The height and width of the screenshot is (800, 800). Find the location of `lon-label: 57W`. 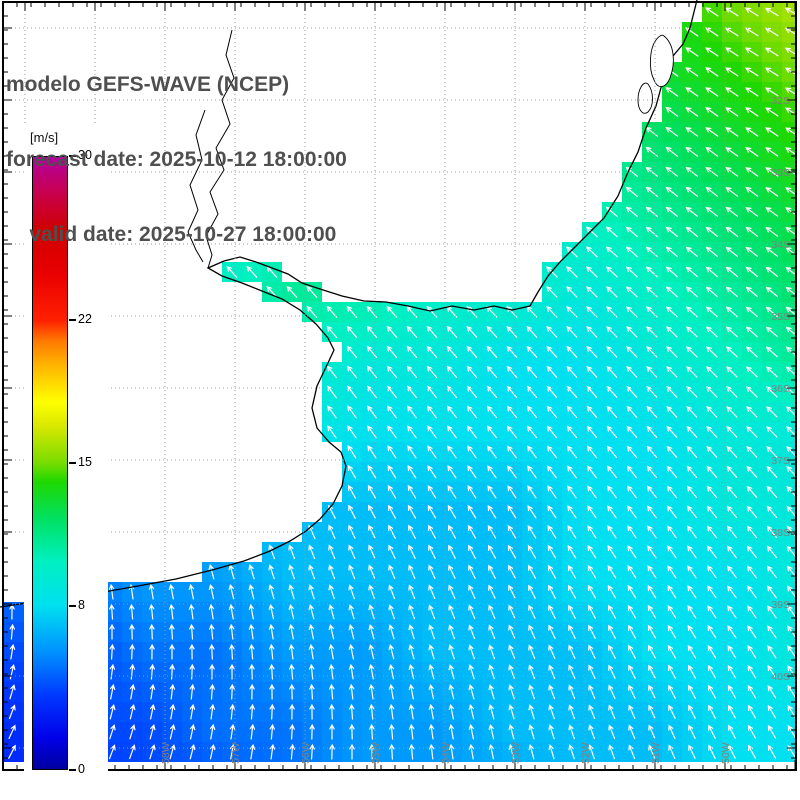

lon-label: 57W is located at coordinates (236, 753).